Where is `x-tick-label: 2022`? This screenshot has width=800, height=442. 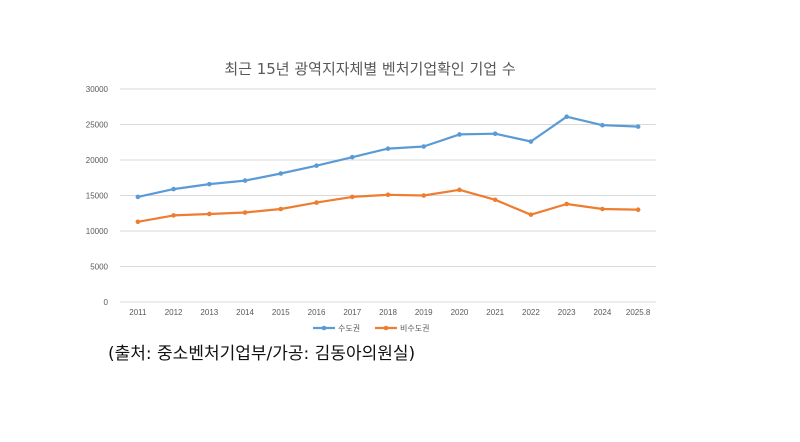 x-tick-label: 2022 is located at coordinates (531, 312).